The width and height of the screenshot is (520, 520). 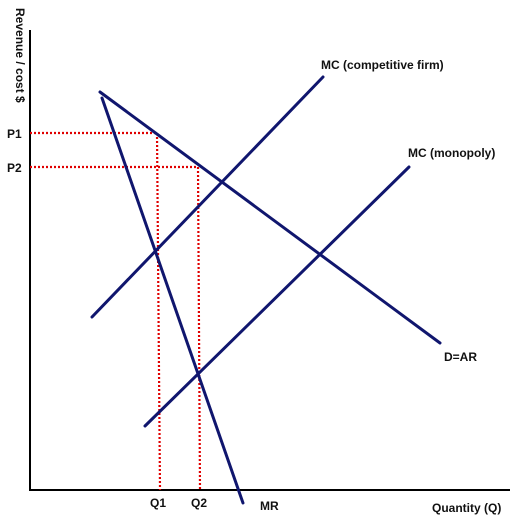 I want to click on mr-label: MR, so click(x=269, y=506).